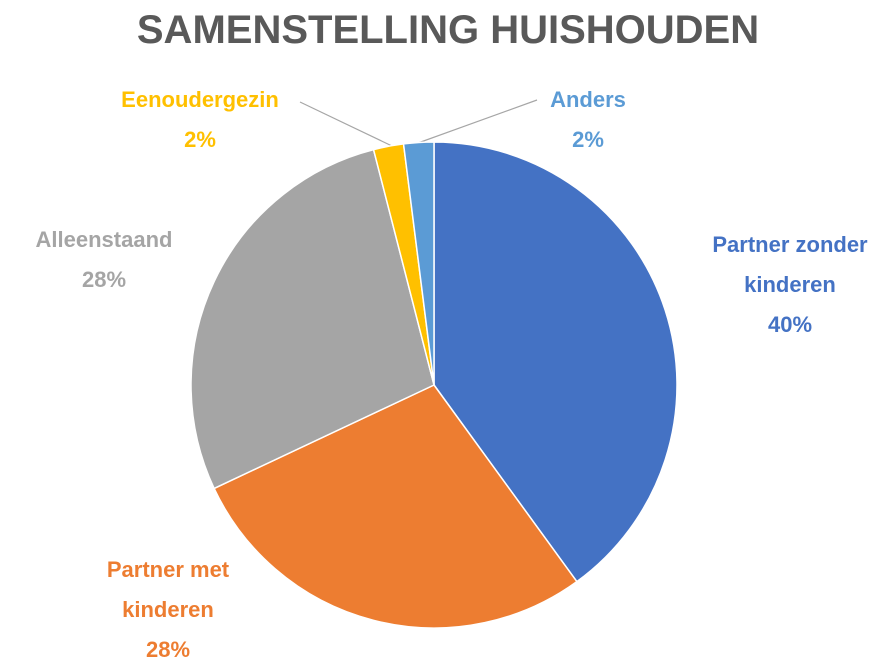 This screenshot has width=896, height=662. I want to click on category-label: Alleenstaand, so click(104, 239).